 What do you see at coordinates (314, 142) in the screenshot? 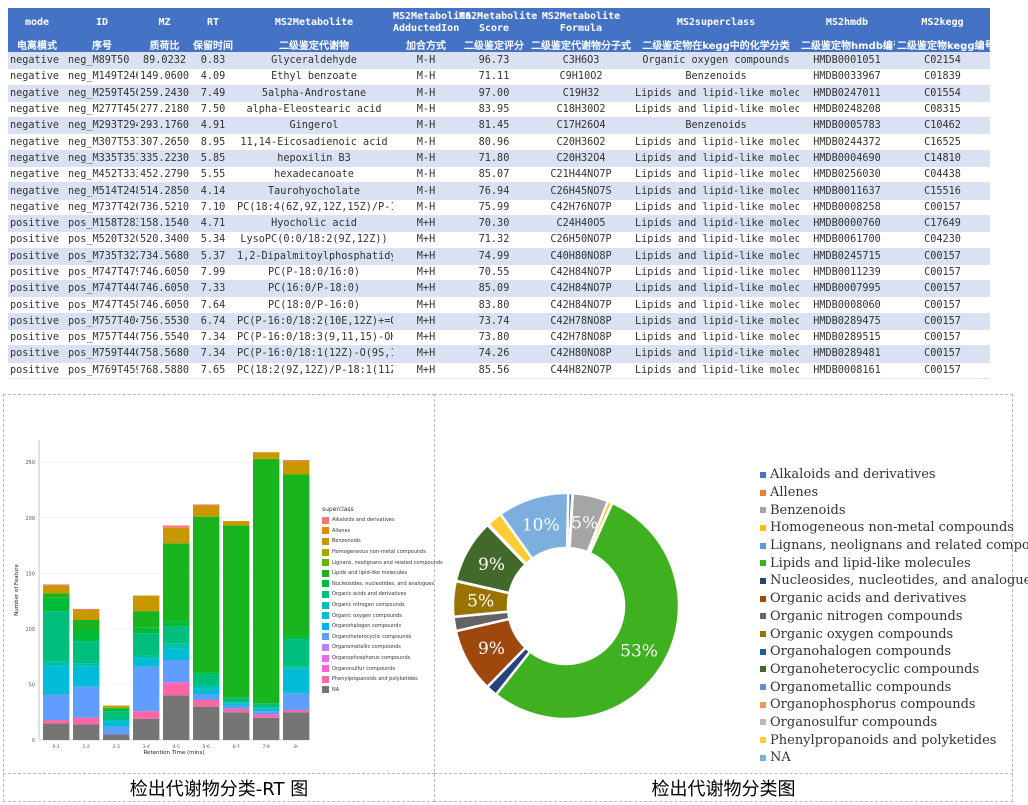
I see `table-cell: 11,14-Eicosadienoic acid` at bounding box center [314, 142].